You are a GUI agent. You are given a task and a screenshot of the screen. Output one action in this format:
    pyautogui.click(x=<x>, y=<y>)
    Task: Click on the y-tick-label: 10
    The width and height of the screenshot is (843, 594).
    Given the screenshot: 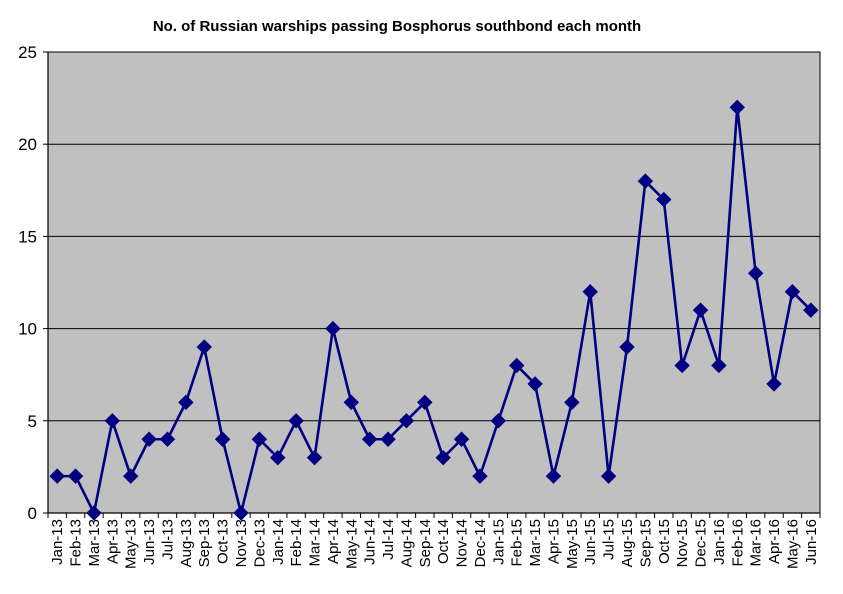 What is the action you would take?
    pyautogui.click(x=27, y=329)
    